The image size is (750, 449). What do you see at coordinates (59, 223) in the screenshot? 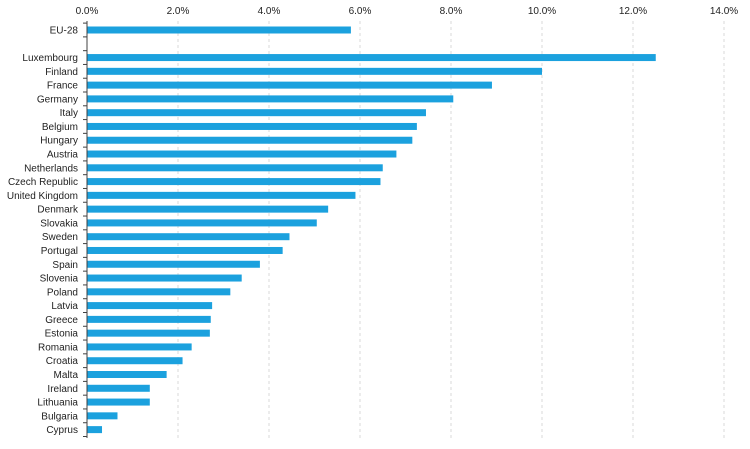
I see `category-label: Slovakia` at bounding box center [59, 223].